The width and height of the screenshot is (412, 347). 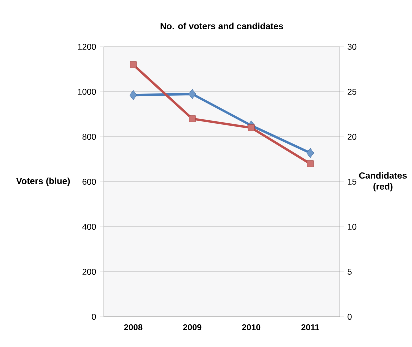 What do you see at coordinates (222, 26) in the screenshot?
I see `chart-title: No. of voters and candidates` at bounding box center [222, 26].